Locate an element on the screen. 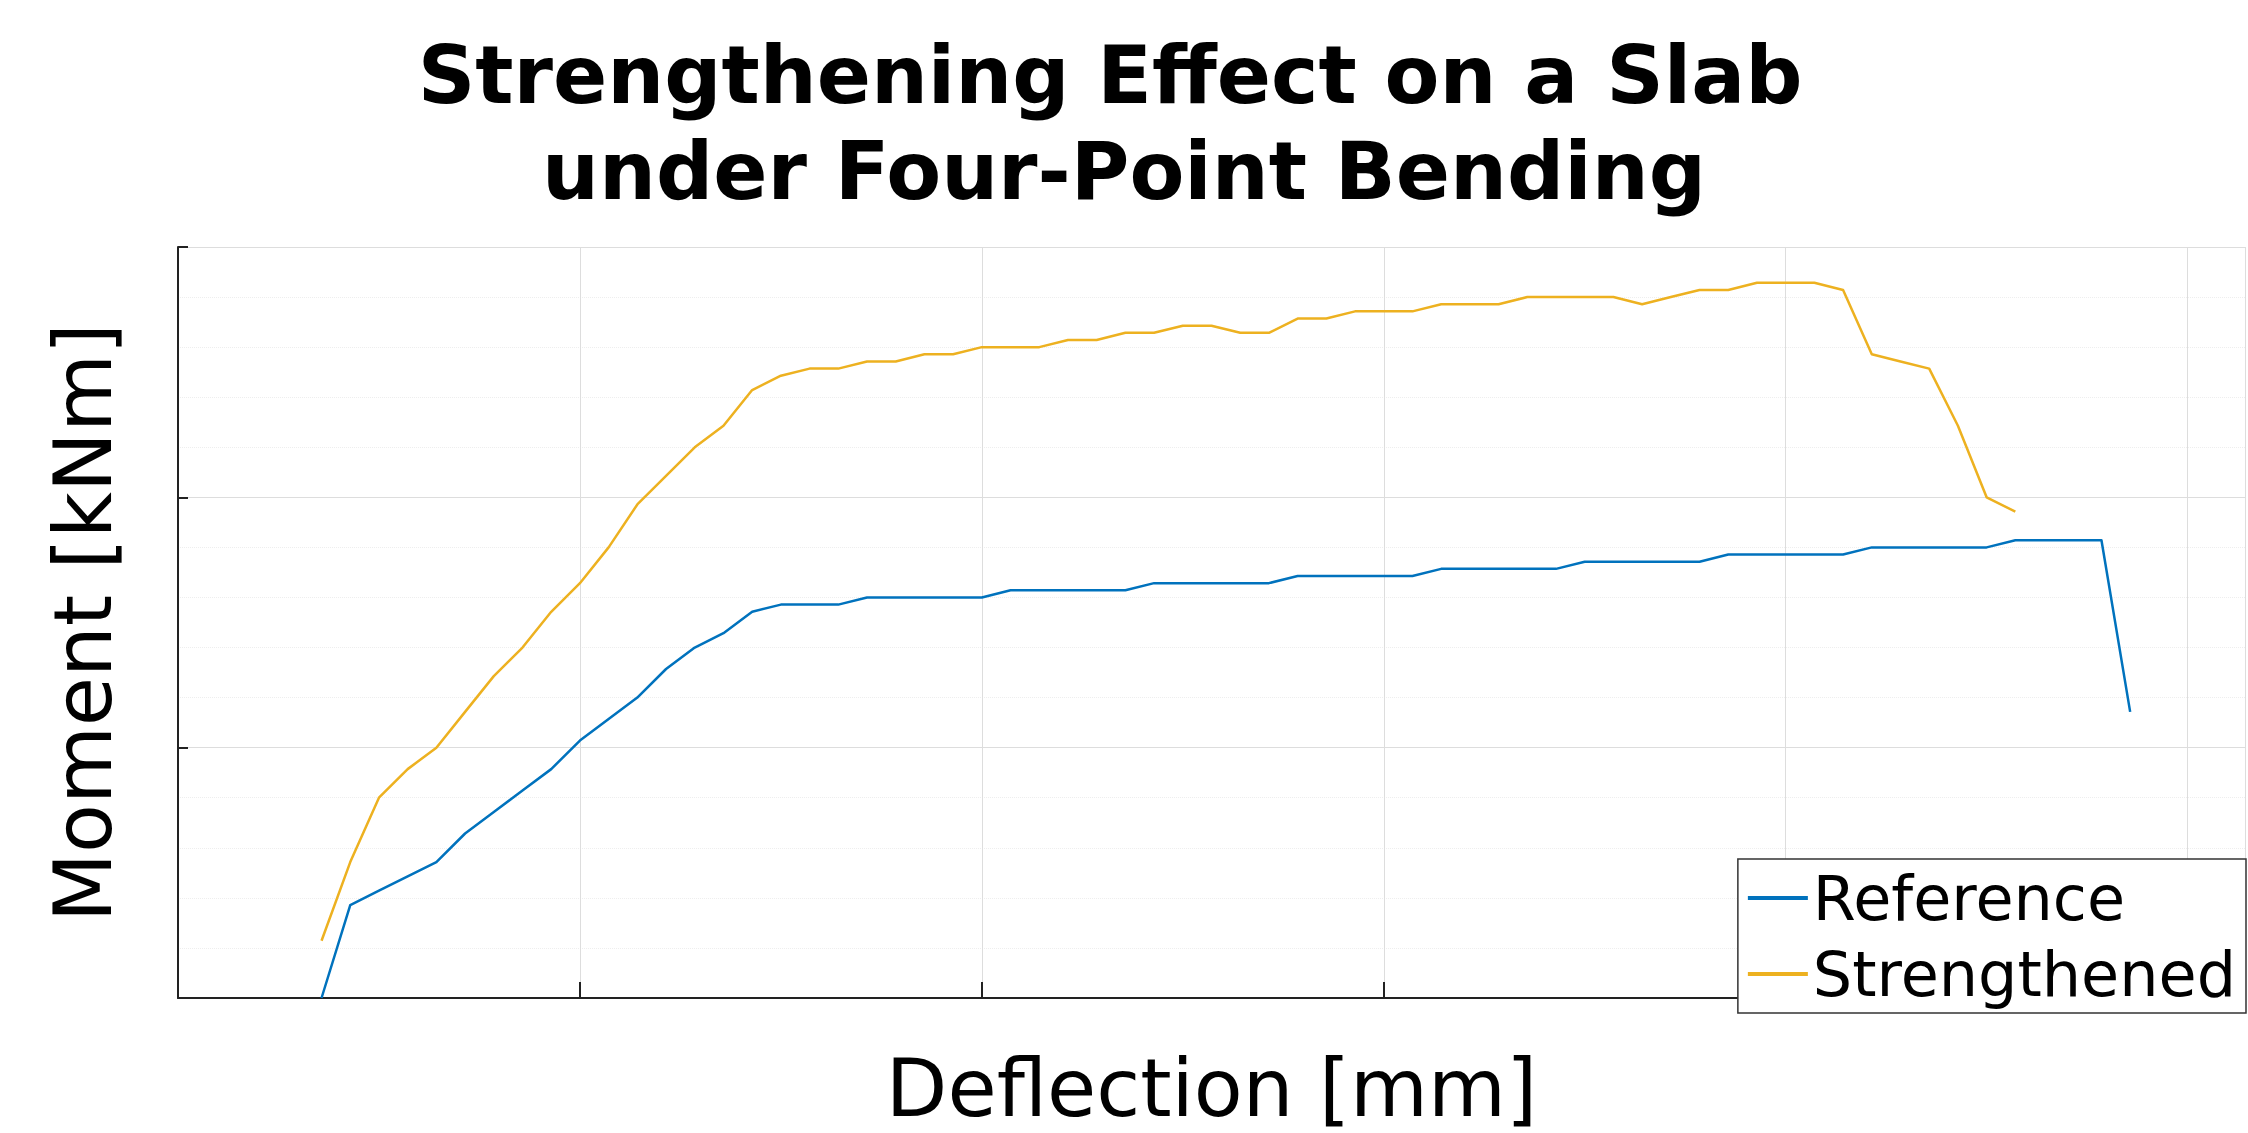 Image resolution: width=2248 pixels, height=1133 pixels. legend-label: Reference is located at coordinates (1969, 898).